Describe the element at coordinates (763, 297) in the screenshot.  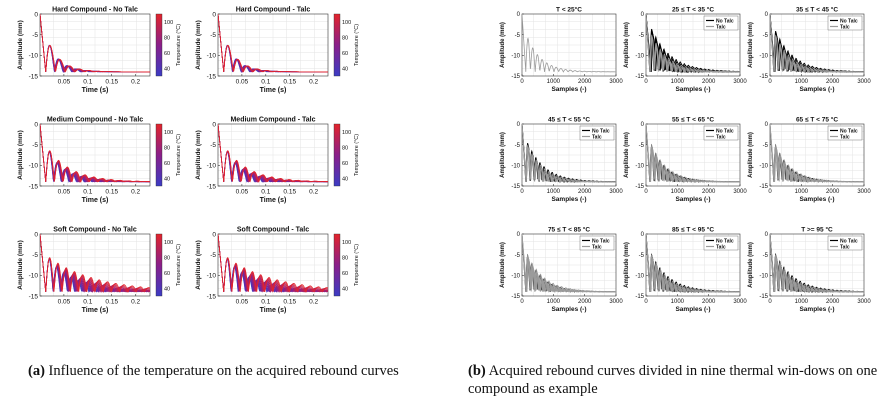
I see `chart-b-9-ytick-label: -15` at that location.